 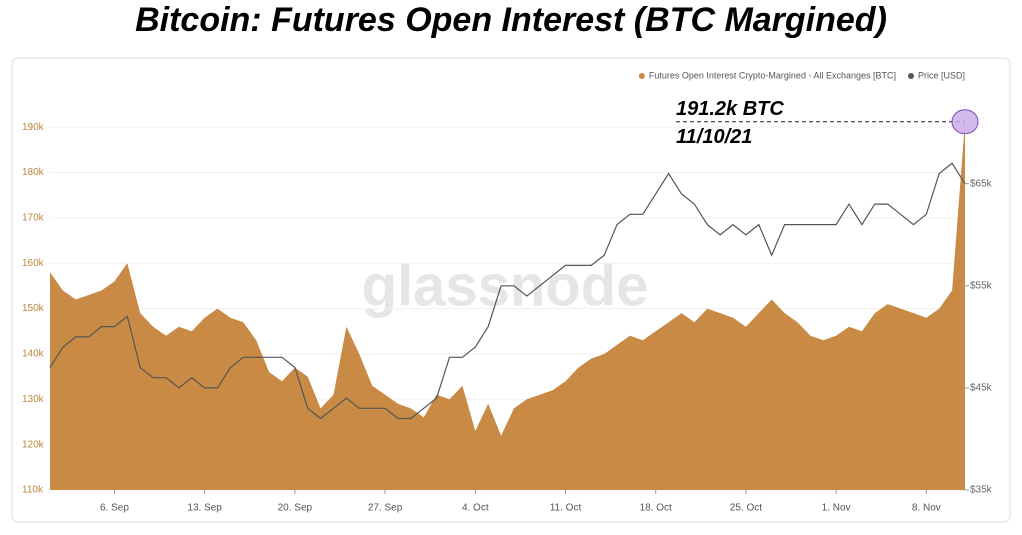 What do you see at coordinates (926, 508) in the screenshot?
I see `x-tick-label: 8. Nov` at bounding box center [926, 508].